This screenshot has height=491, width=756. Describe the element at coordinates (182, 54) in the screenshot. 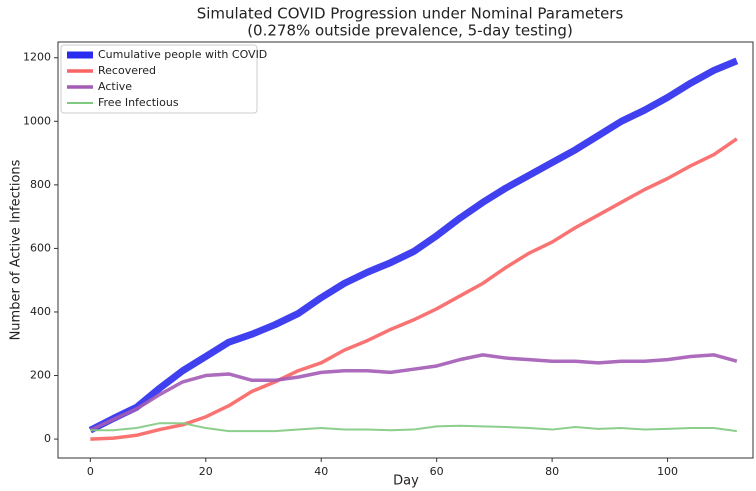

I see `legend-label: Cumulative people with COVID` at that location.